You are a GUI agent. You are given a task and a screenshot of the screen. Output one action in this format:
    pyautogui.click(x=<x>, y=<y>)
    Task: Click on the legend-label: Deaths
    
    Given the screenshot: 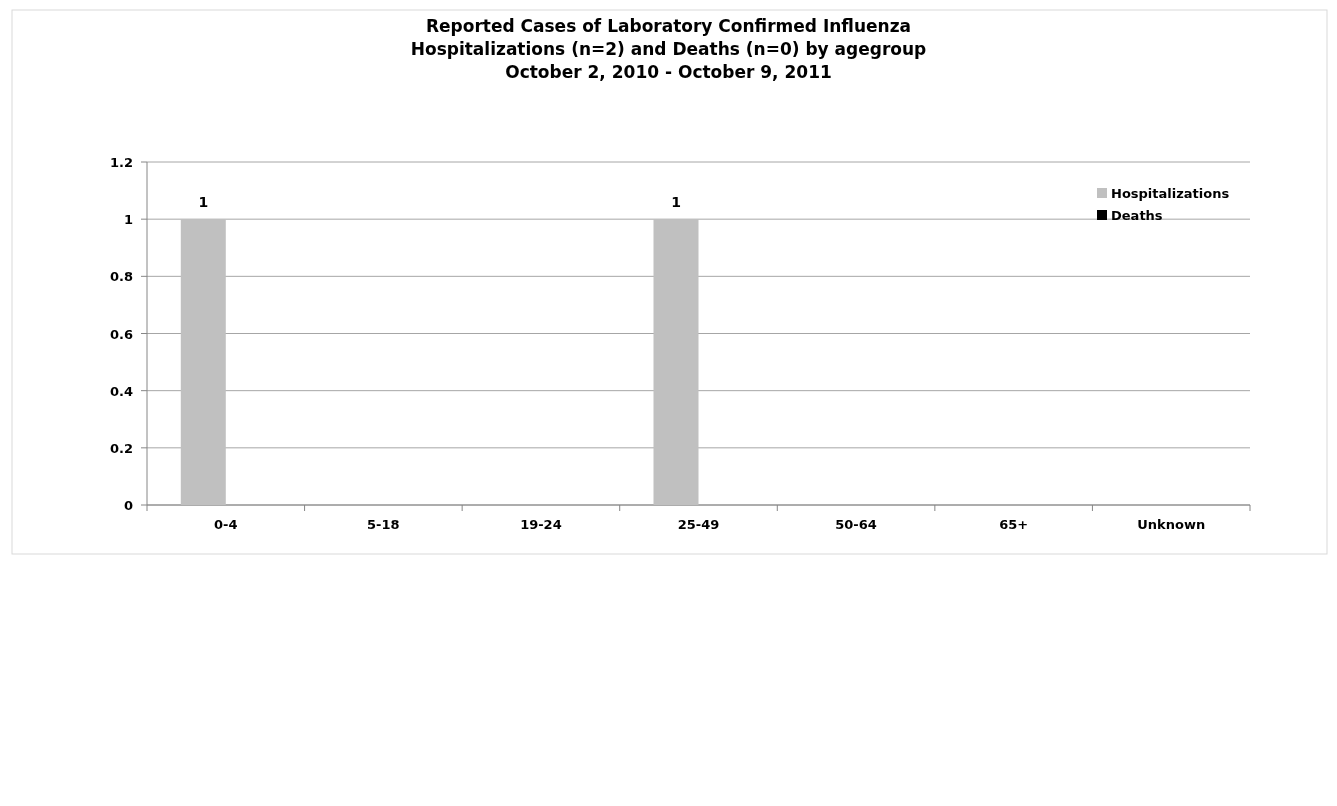 What is the action you would take?
    pyautogui.click(x=1137, y=215)
    